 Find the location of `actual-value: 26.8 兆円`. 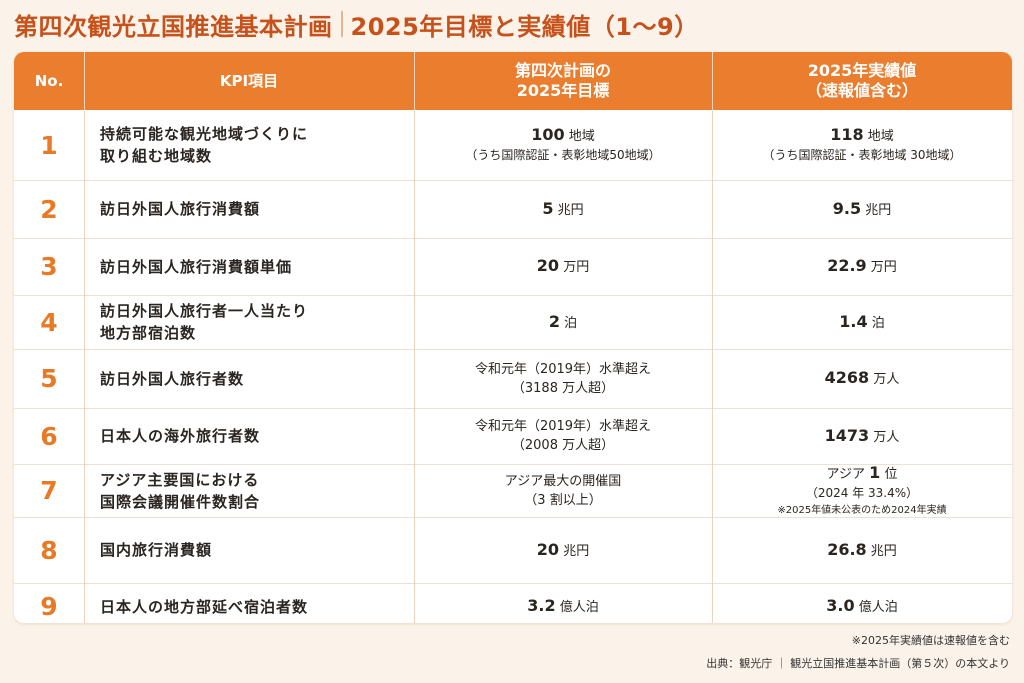

actual-value: 26.8 兆円 is located at coordinates (862, 550).